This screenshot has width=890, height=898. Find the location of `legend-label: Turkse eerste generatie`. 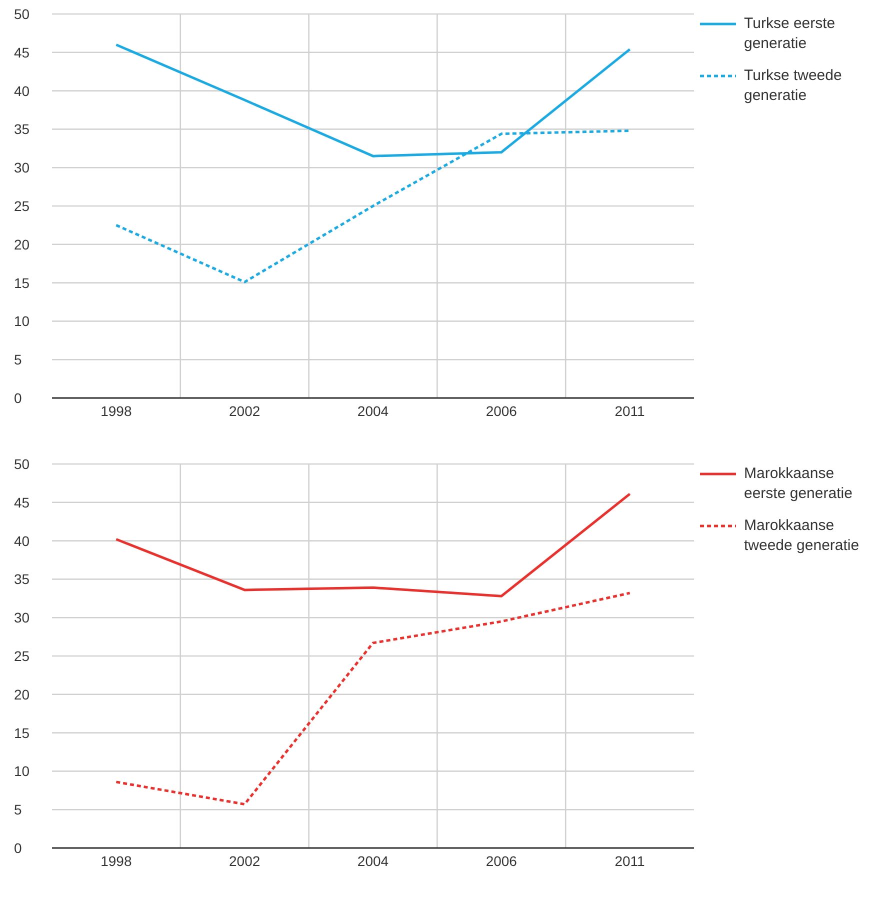

legend-label: Turkse eerste generatie is located at coordinates (790, 34).